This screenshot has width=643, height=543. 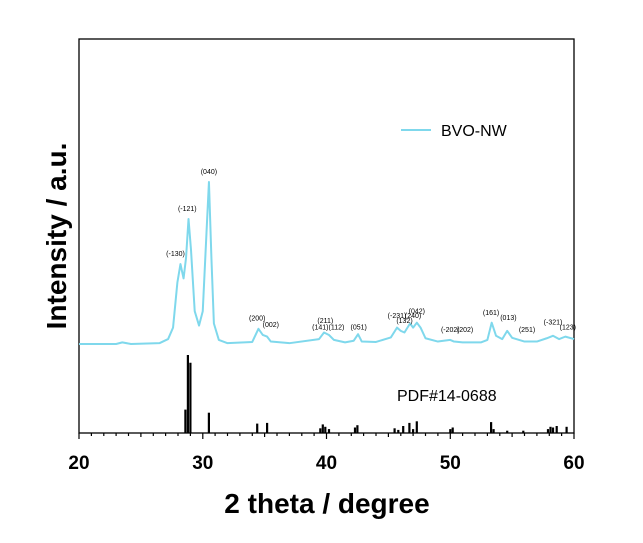 I want to click on peak-label: (002), so click(x=271, y=325).